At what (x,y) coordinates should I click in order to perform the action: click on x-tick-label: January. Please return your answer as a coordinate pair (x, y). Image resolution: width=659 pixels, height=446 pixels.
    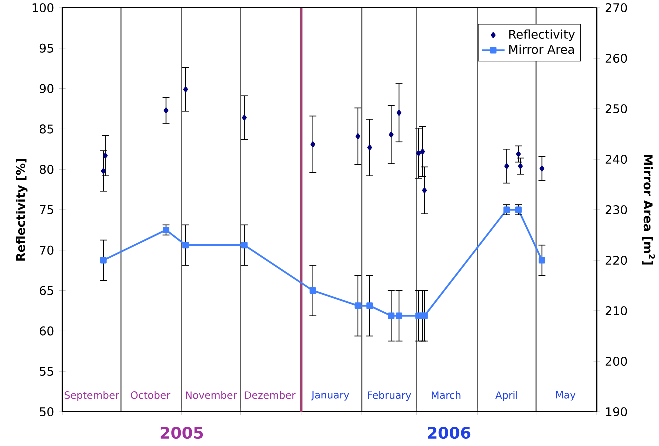
    Looking at the image, I should click on (330, 396).